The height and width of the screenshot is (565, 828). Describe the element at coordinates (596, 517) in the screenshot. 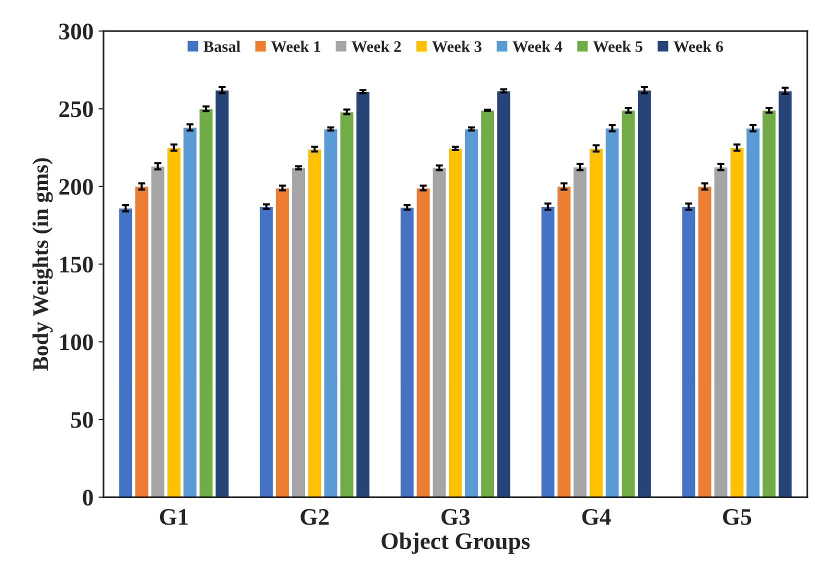

I see `x-tick-label: G4` at that location.